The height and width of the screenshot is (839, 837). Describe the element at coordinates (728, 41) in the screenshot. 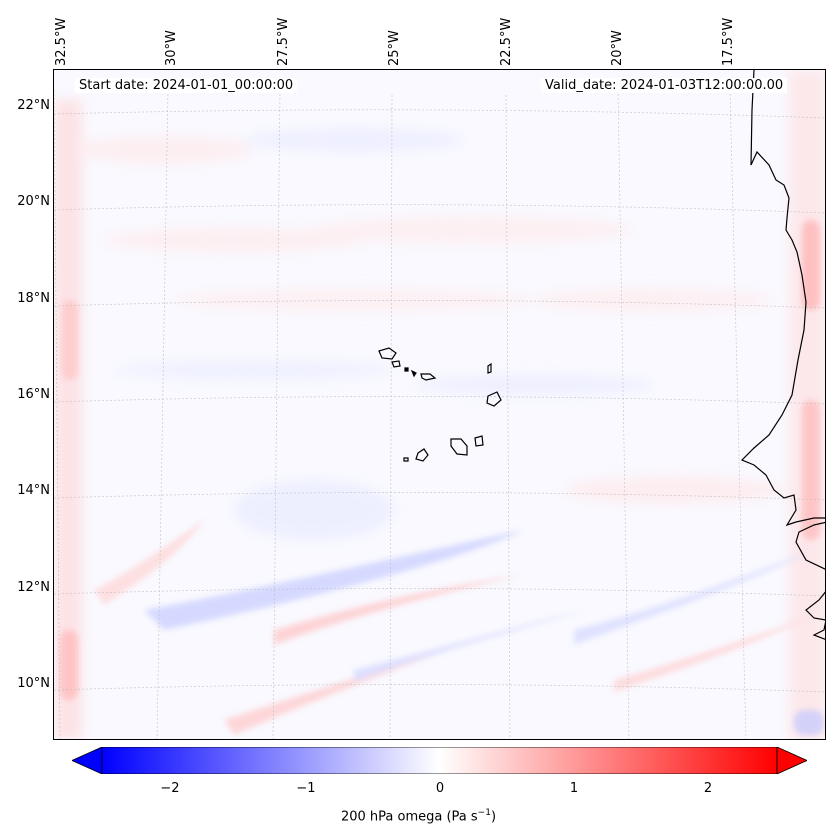

I see `lon-tick-label: 17.5°W` at that location.